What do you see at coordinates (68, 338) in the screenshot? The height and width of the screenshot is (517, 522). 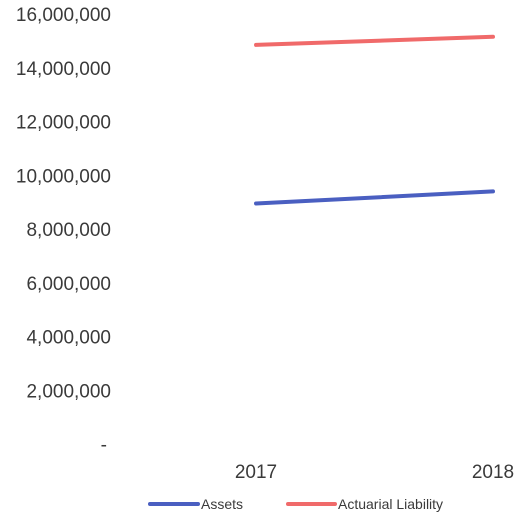 I see `y-tick-label: 4,000,000` at bounding box center [68, 338].